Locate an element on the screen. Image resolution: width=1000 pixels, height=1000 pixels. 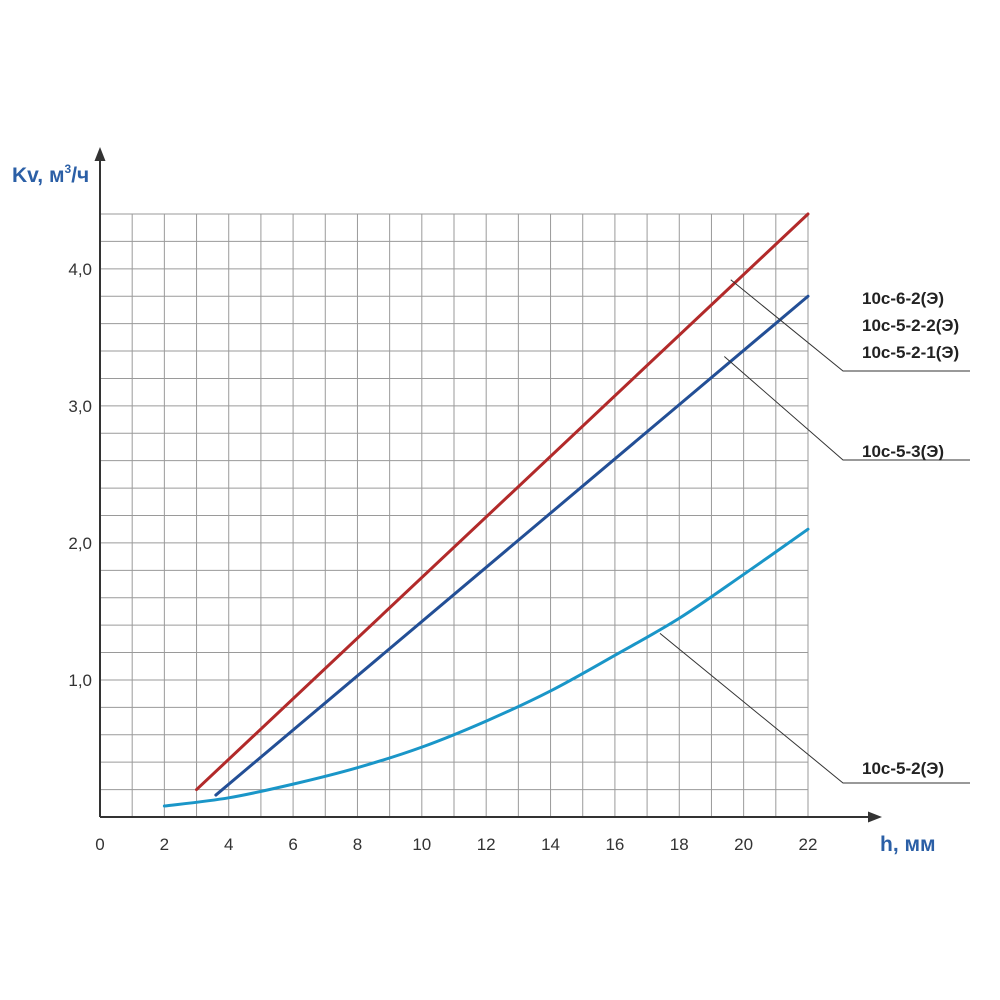
x-tick-label: 20 is located at coordinates (743, 844).